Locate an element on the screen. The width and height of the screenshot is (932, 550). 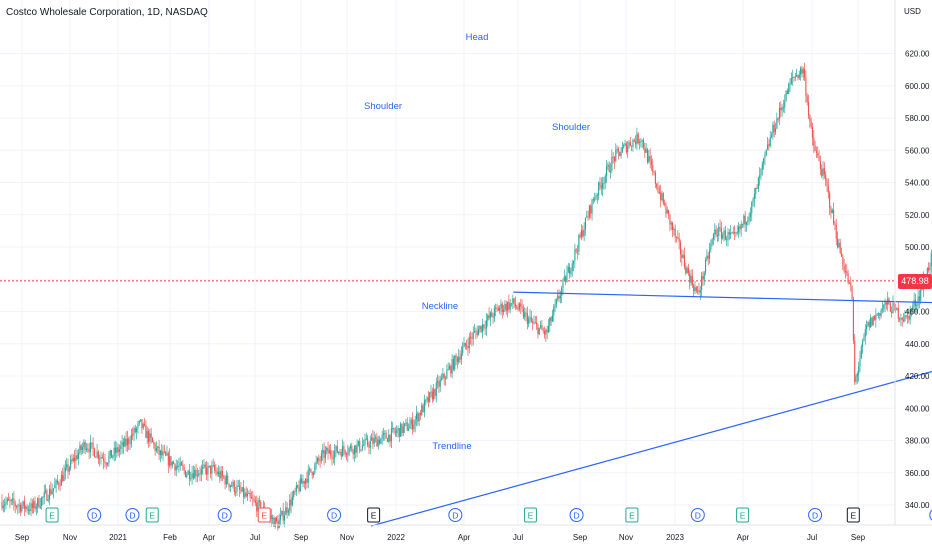
split-badge is located at coordinates (374, 515).